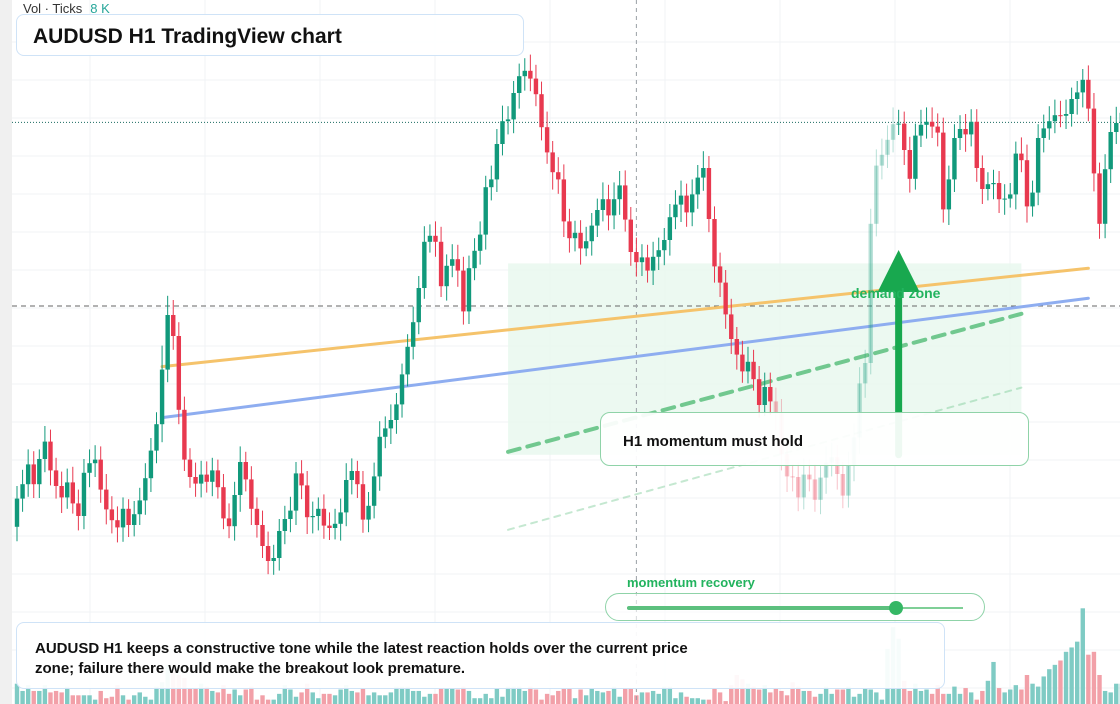 This screenshot has height=704, width=1120. Describe the element at coordinates (795, 607) in the screenshot. I see `momentum-recovery-slider` at that location.